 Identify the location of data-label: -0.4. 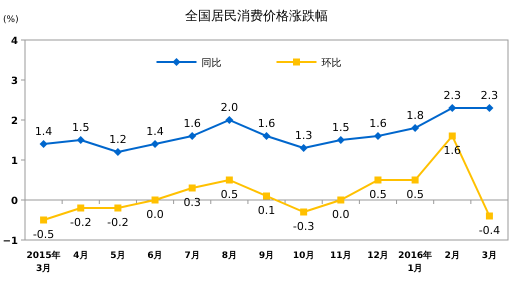
(489, 230).